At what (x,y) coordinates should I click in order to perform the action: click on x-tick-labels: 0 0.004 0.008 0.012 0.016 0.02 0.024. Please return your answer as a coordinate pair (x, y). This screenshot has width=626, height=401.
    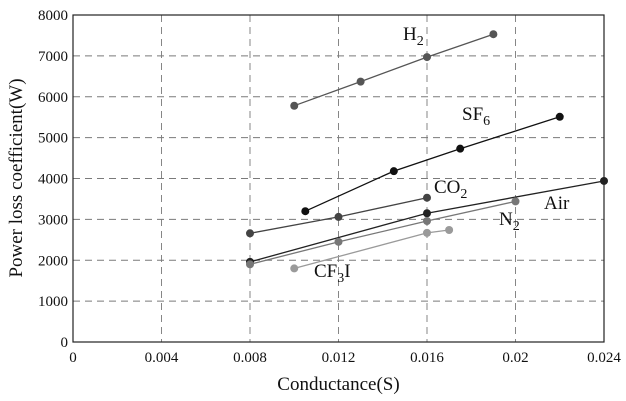
    Looking at the image, I should click on (345, 358).